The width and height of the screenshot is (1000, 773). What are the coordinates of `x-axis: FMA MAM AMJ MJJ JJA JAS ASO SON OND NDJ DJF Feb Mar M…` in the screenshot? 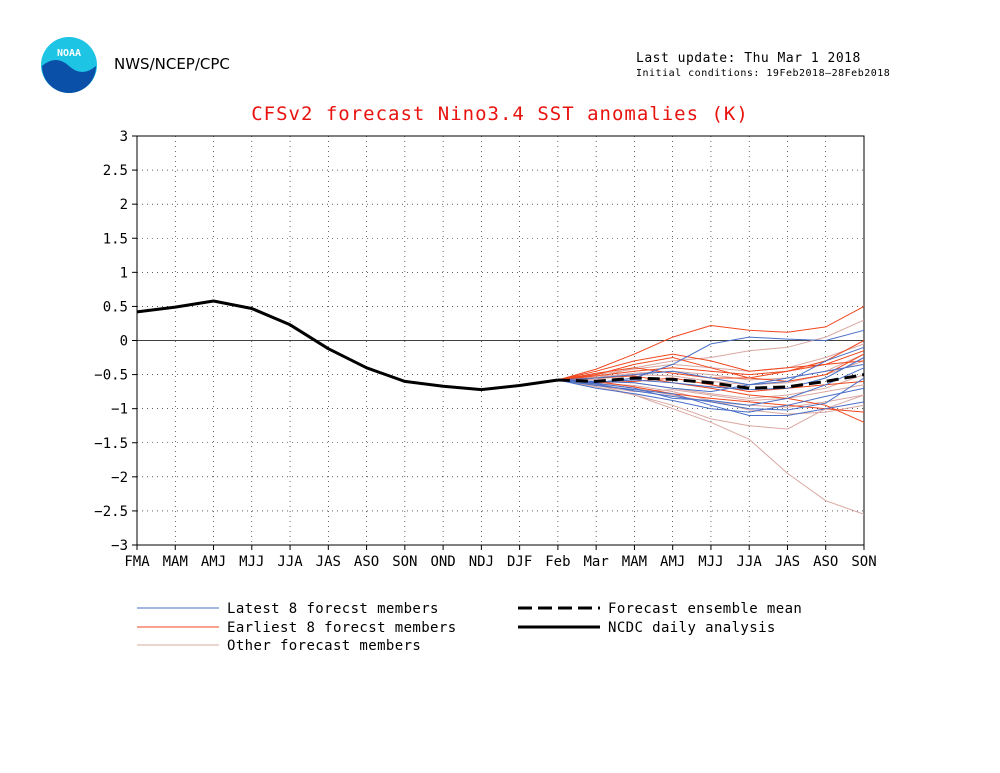 It's located at (500, 557).